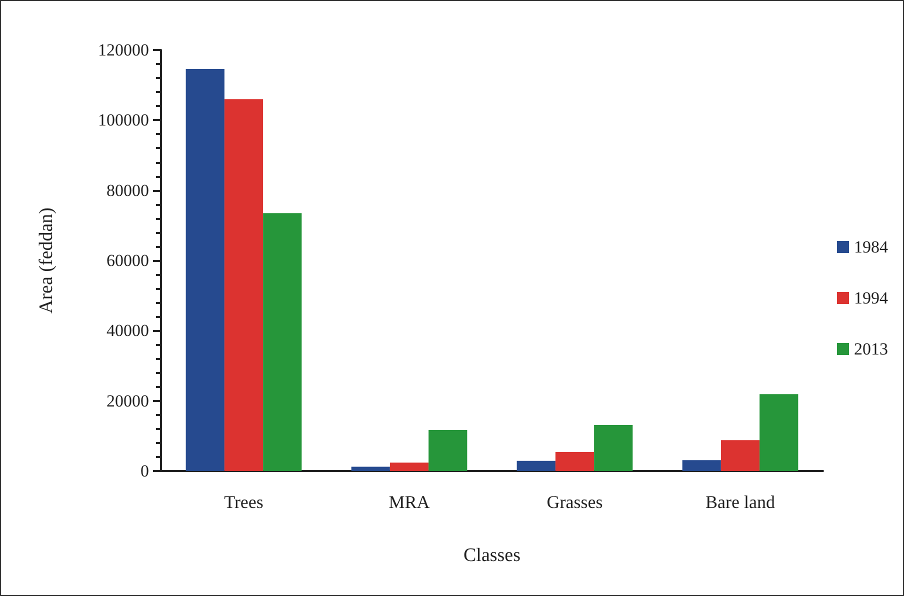 Image resolution: width=904 pixels, height=596 pixels. What do you see at coordinates (871, 247) in the screenshot?
I see `legend-label: 1984` at bounding box center [871, 247].